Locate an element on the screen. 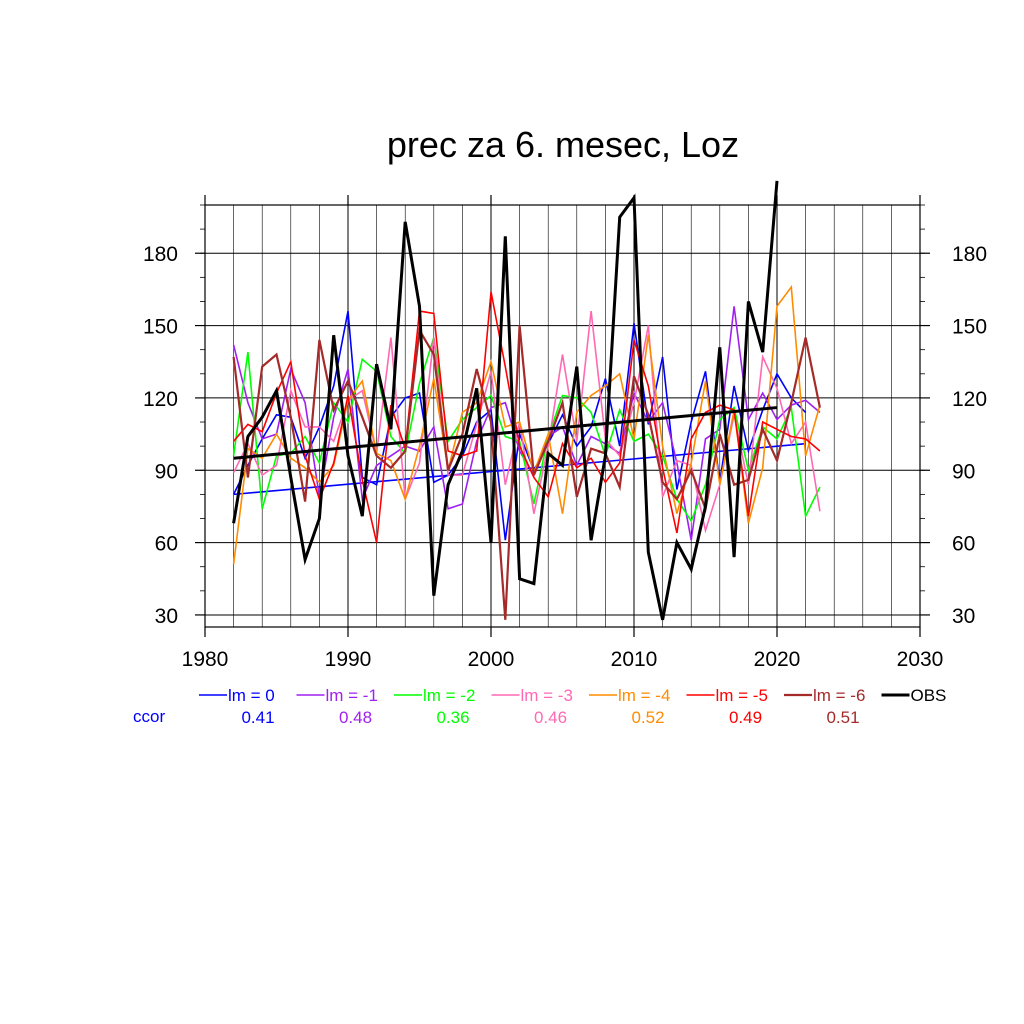  x-tick-label: 1990 is located at coordinates (348, 659).